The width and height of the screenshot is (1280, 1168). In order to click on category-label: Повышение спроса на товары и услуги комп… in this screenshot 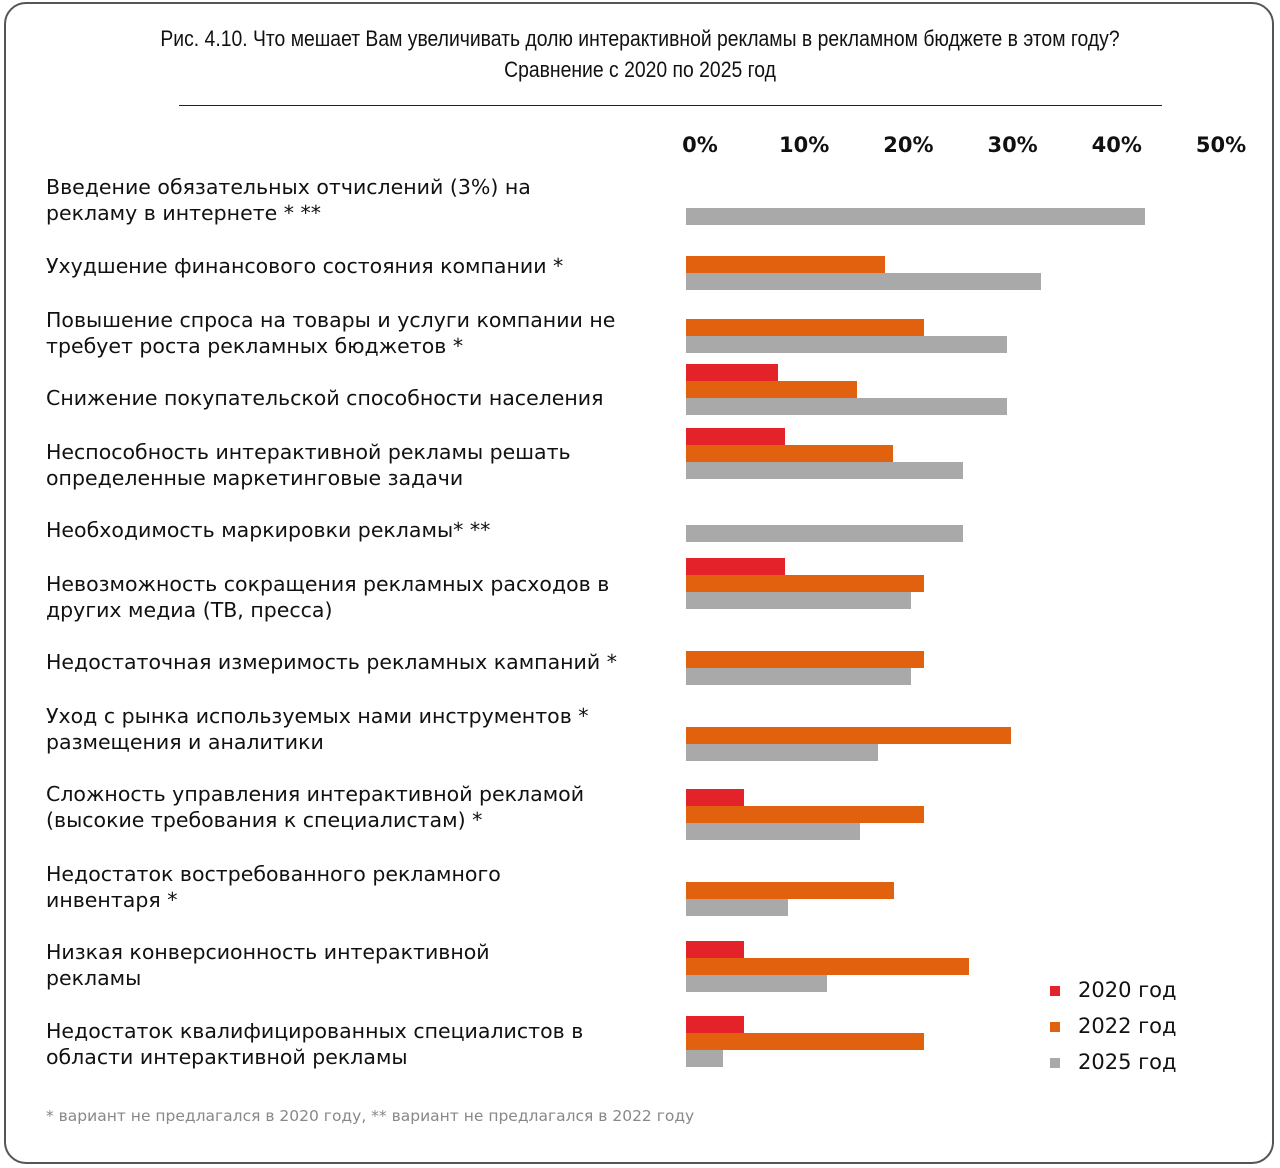, I will do `click(331, 333)`.